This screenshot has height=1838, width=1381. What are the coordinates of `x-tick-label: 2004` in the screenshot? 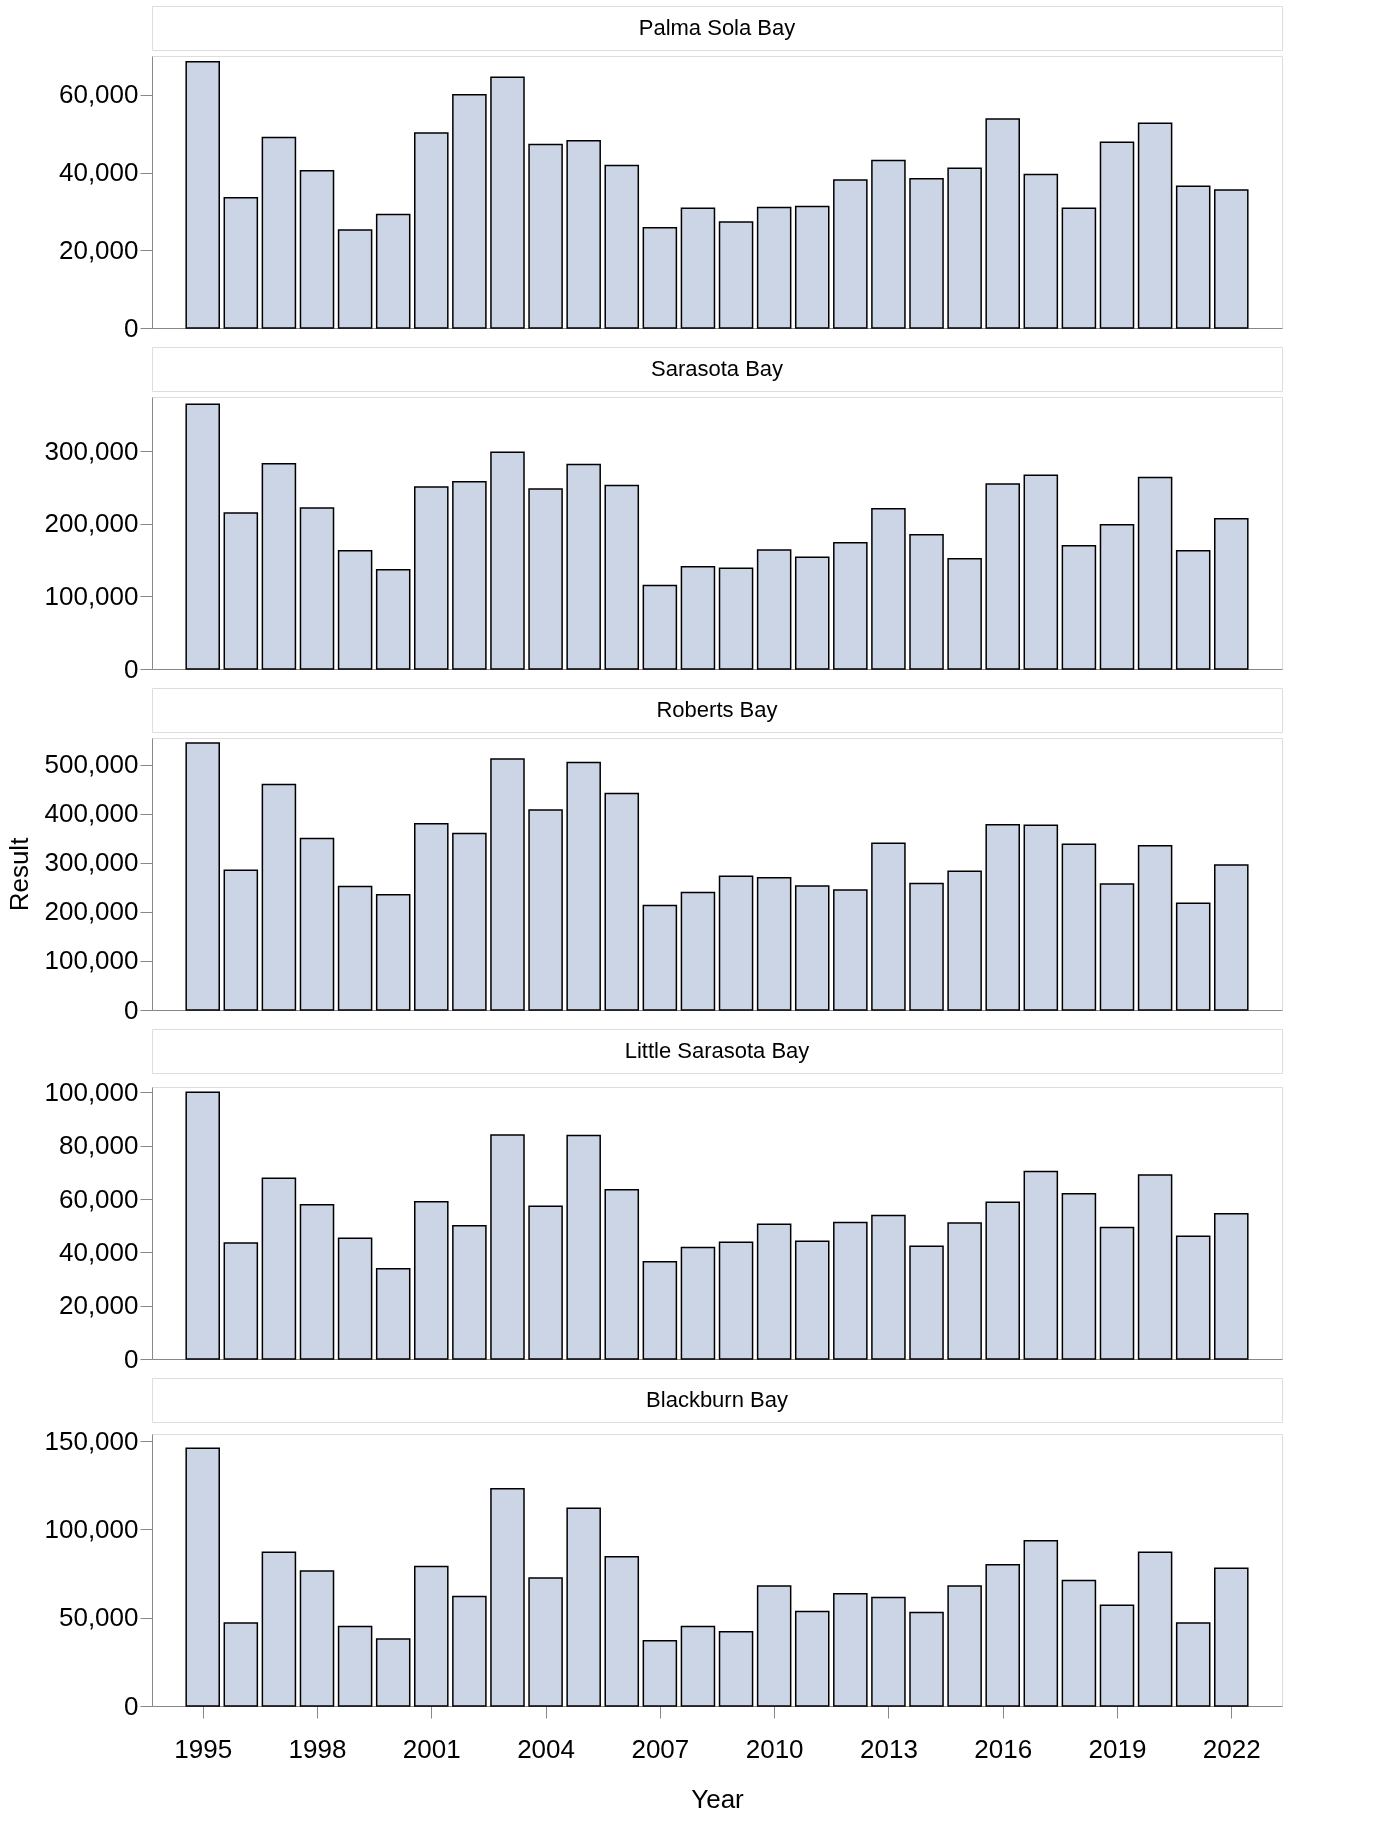 It's located at (546, 1748).